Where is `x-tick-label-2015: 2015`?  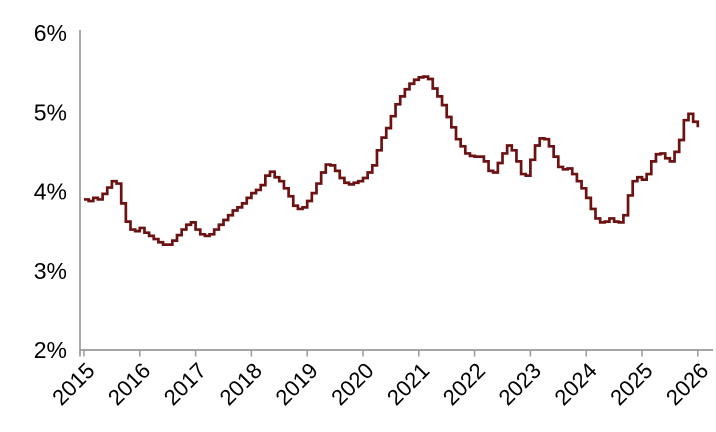 x-tick-label-2015: 2015 is located at coordinates (73, 384).